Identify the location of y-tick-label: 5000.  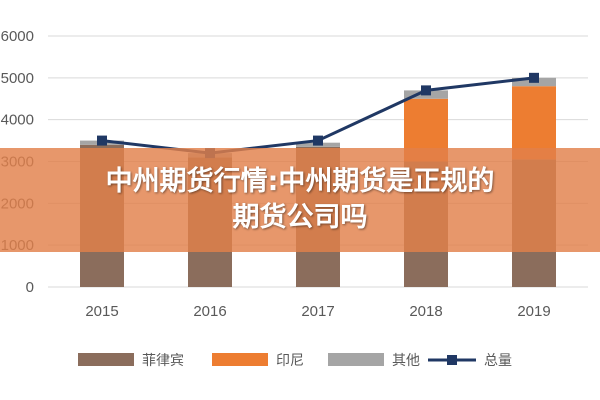
(17, 78).